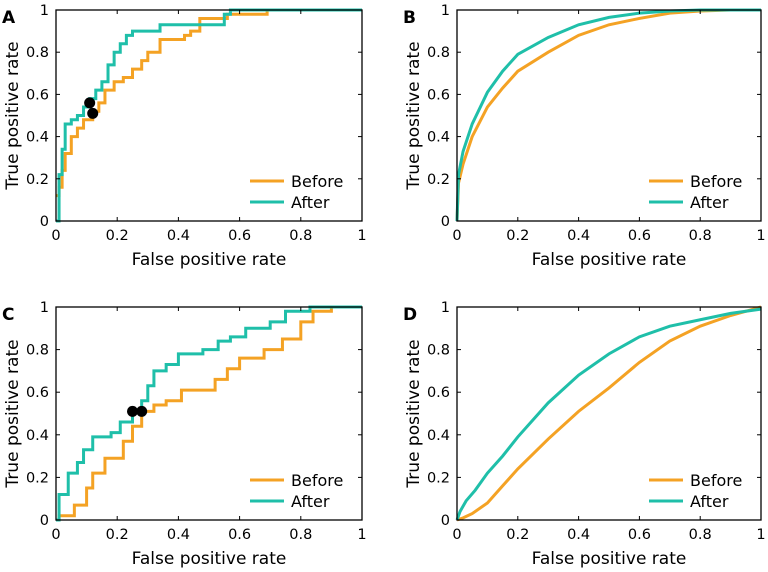 This screenshot has width=768, height=572. Describe the element at coordinates (409, 18) in the screenshot. I see `panel-letter-b: B` at that location.